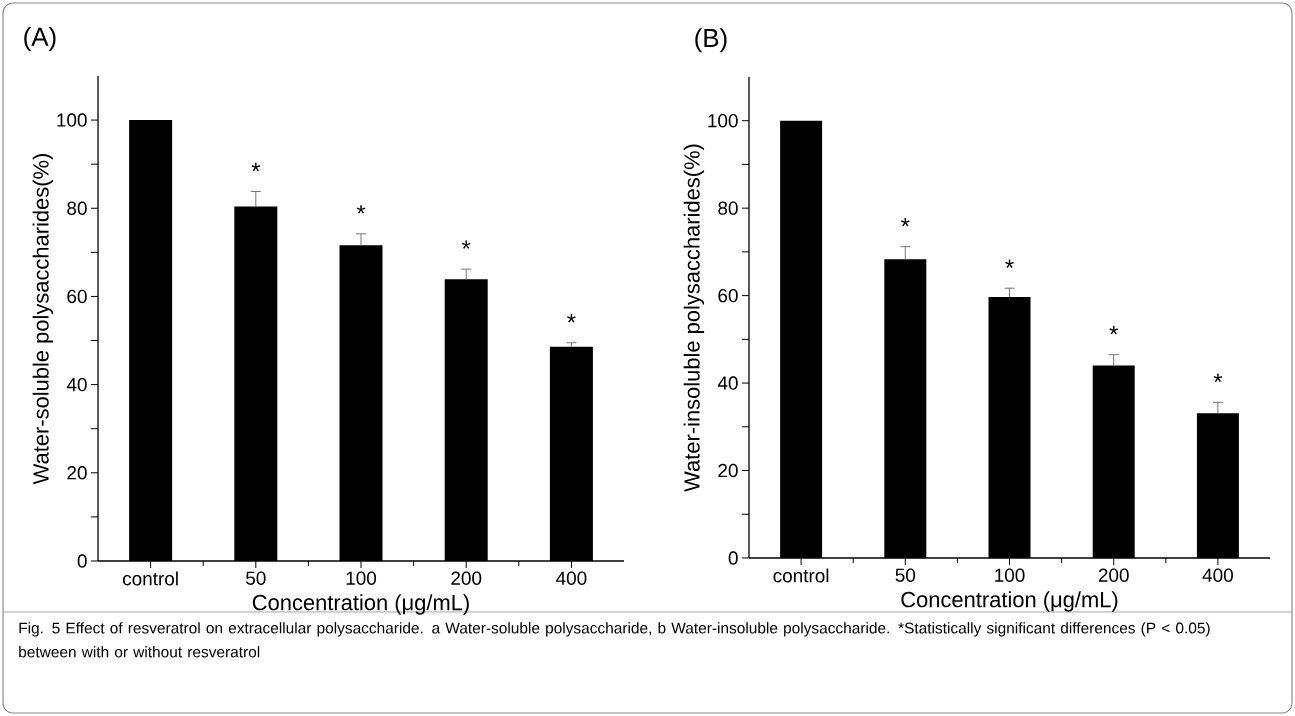 The image size is (1295, 716). What do you see at coordinates (43, 319) in the screenshot?
I see `y-axis-title: Water-soluble polysaccharides(%)` at bounding box center [43, 319].